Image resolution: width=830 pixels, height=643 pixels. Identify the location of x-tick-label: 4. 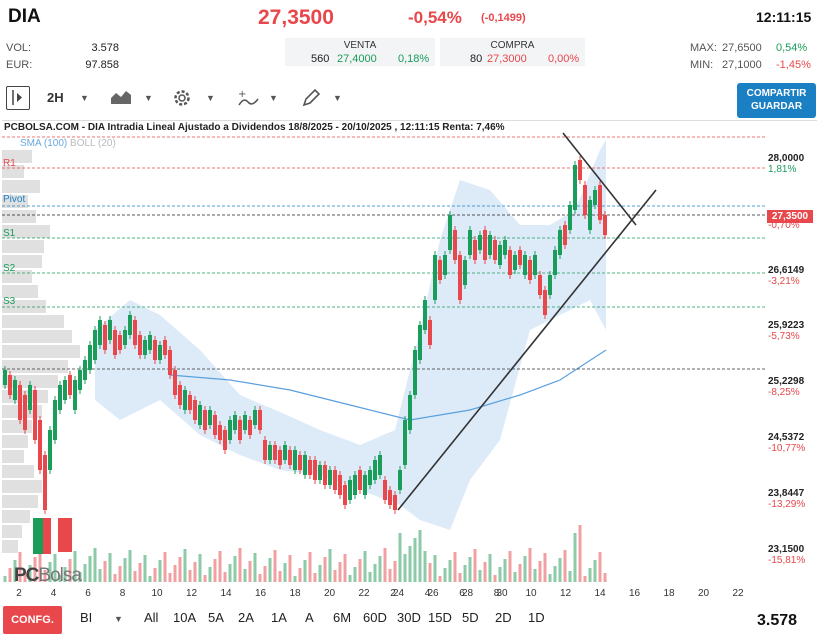
(53, 593).